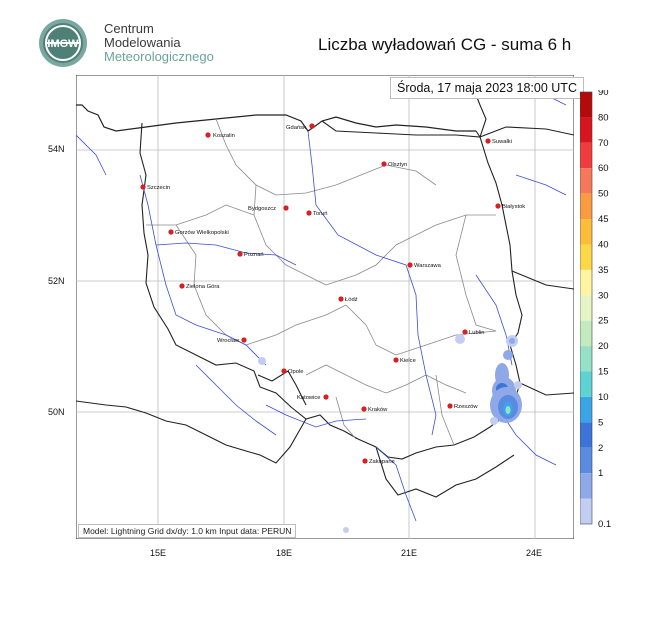 The image size is (656, 618). What do you see at coordinates (603, 321) in the screenshot?
I see `colorbar-label: 25` at bounding box center [603, 321].